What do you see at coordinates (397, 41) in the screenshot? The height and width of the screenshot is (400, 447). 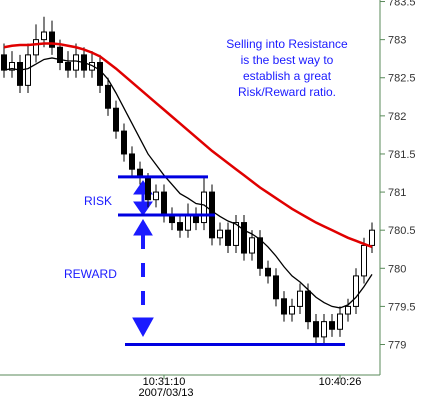 I see `y-tick-label: 783` at bounding box center [397, 41].